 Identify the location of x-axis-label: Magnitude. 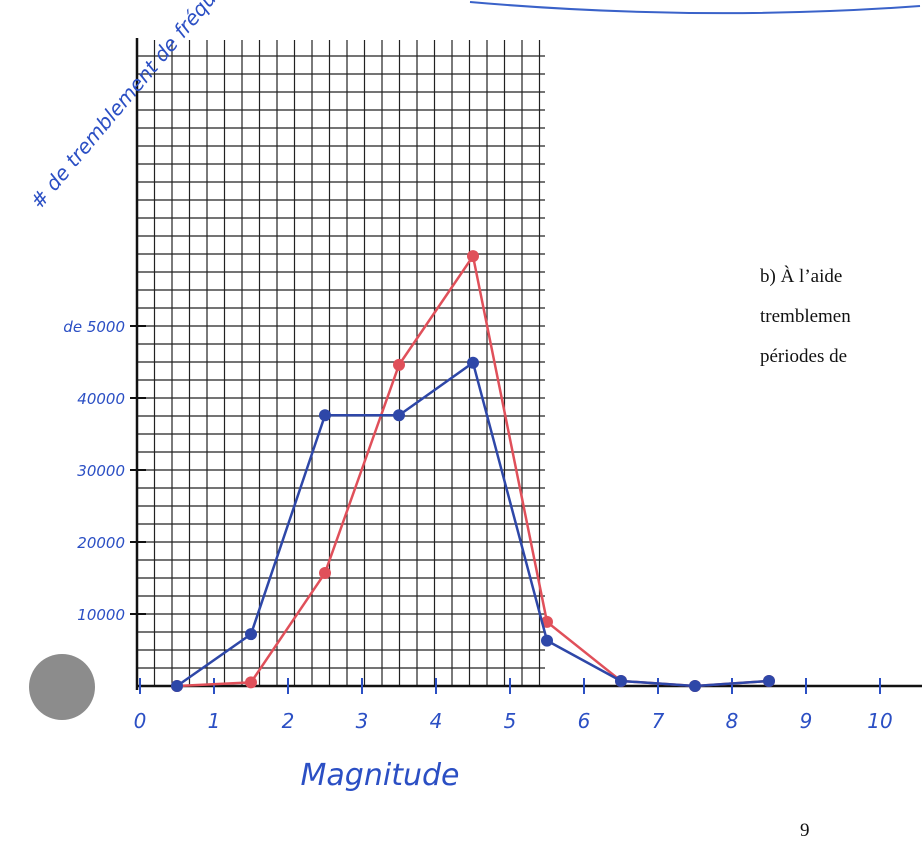
(380, 775).